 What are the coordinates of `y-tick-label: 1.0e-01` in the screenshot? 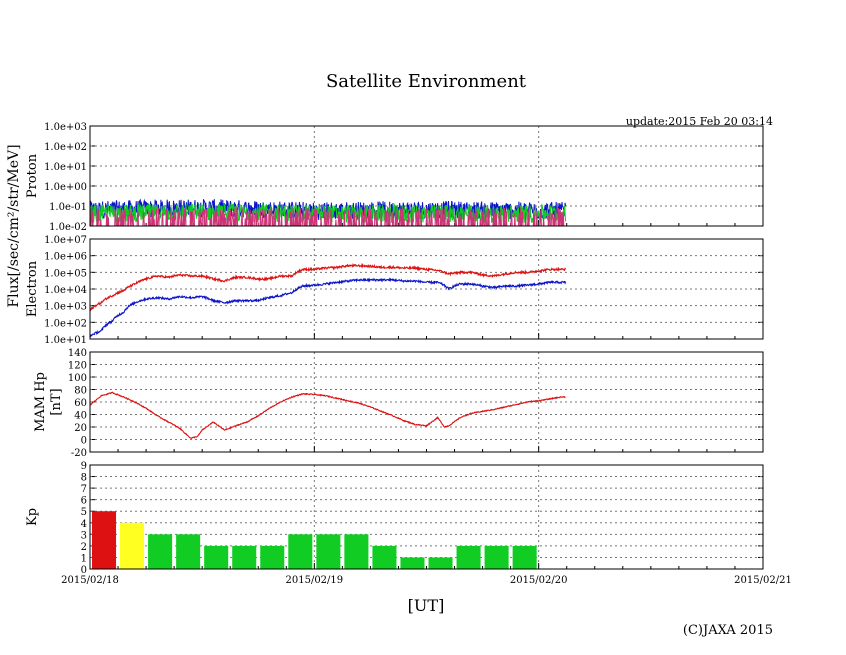 It's located at (68, 207).